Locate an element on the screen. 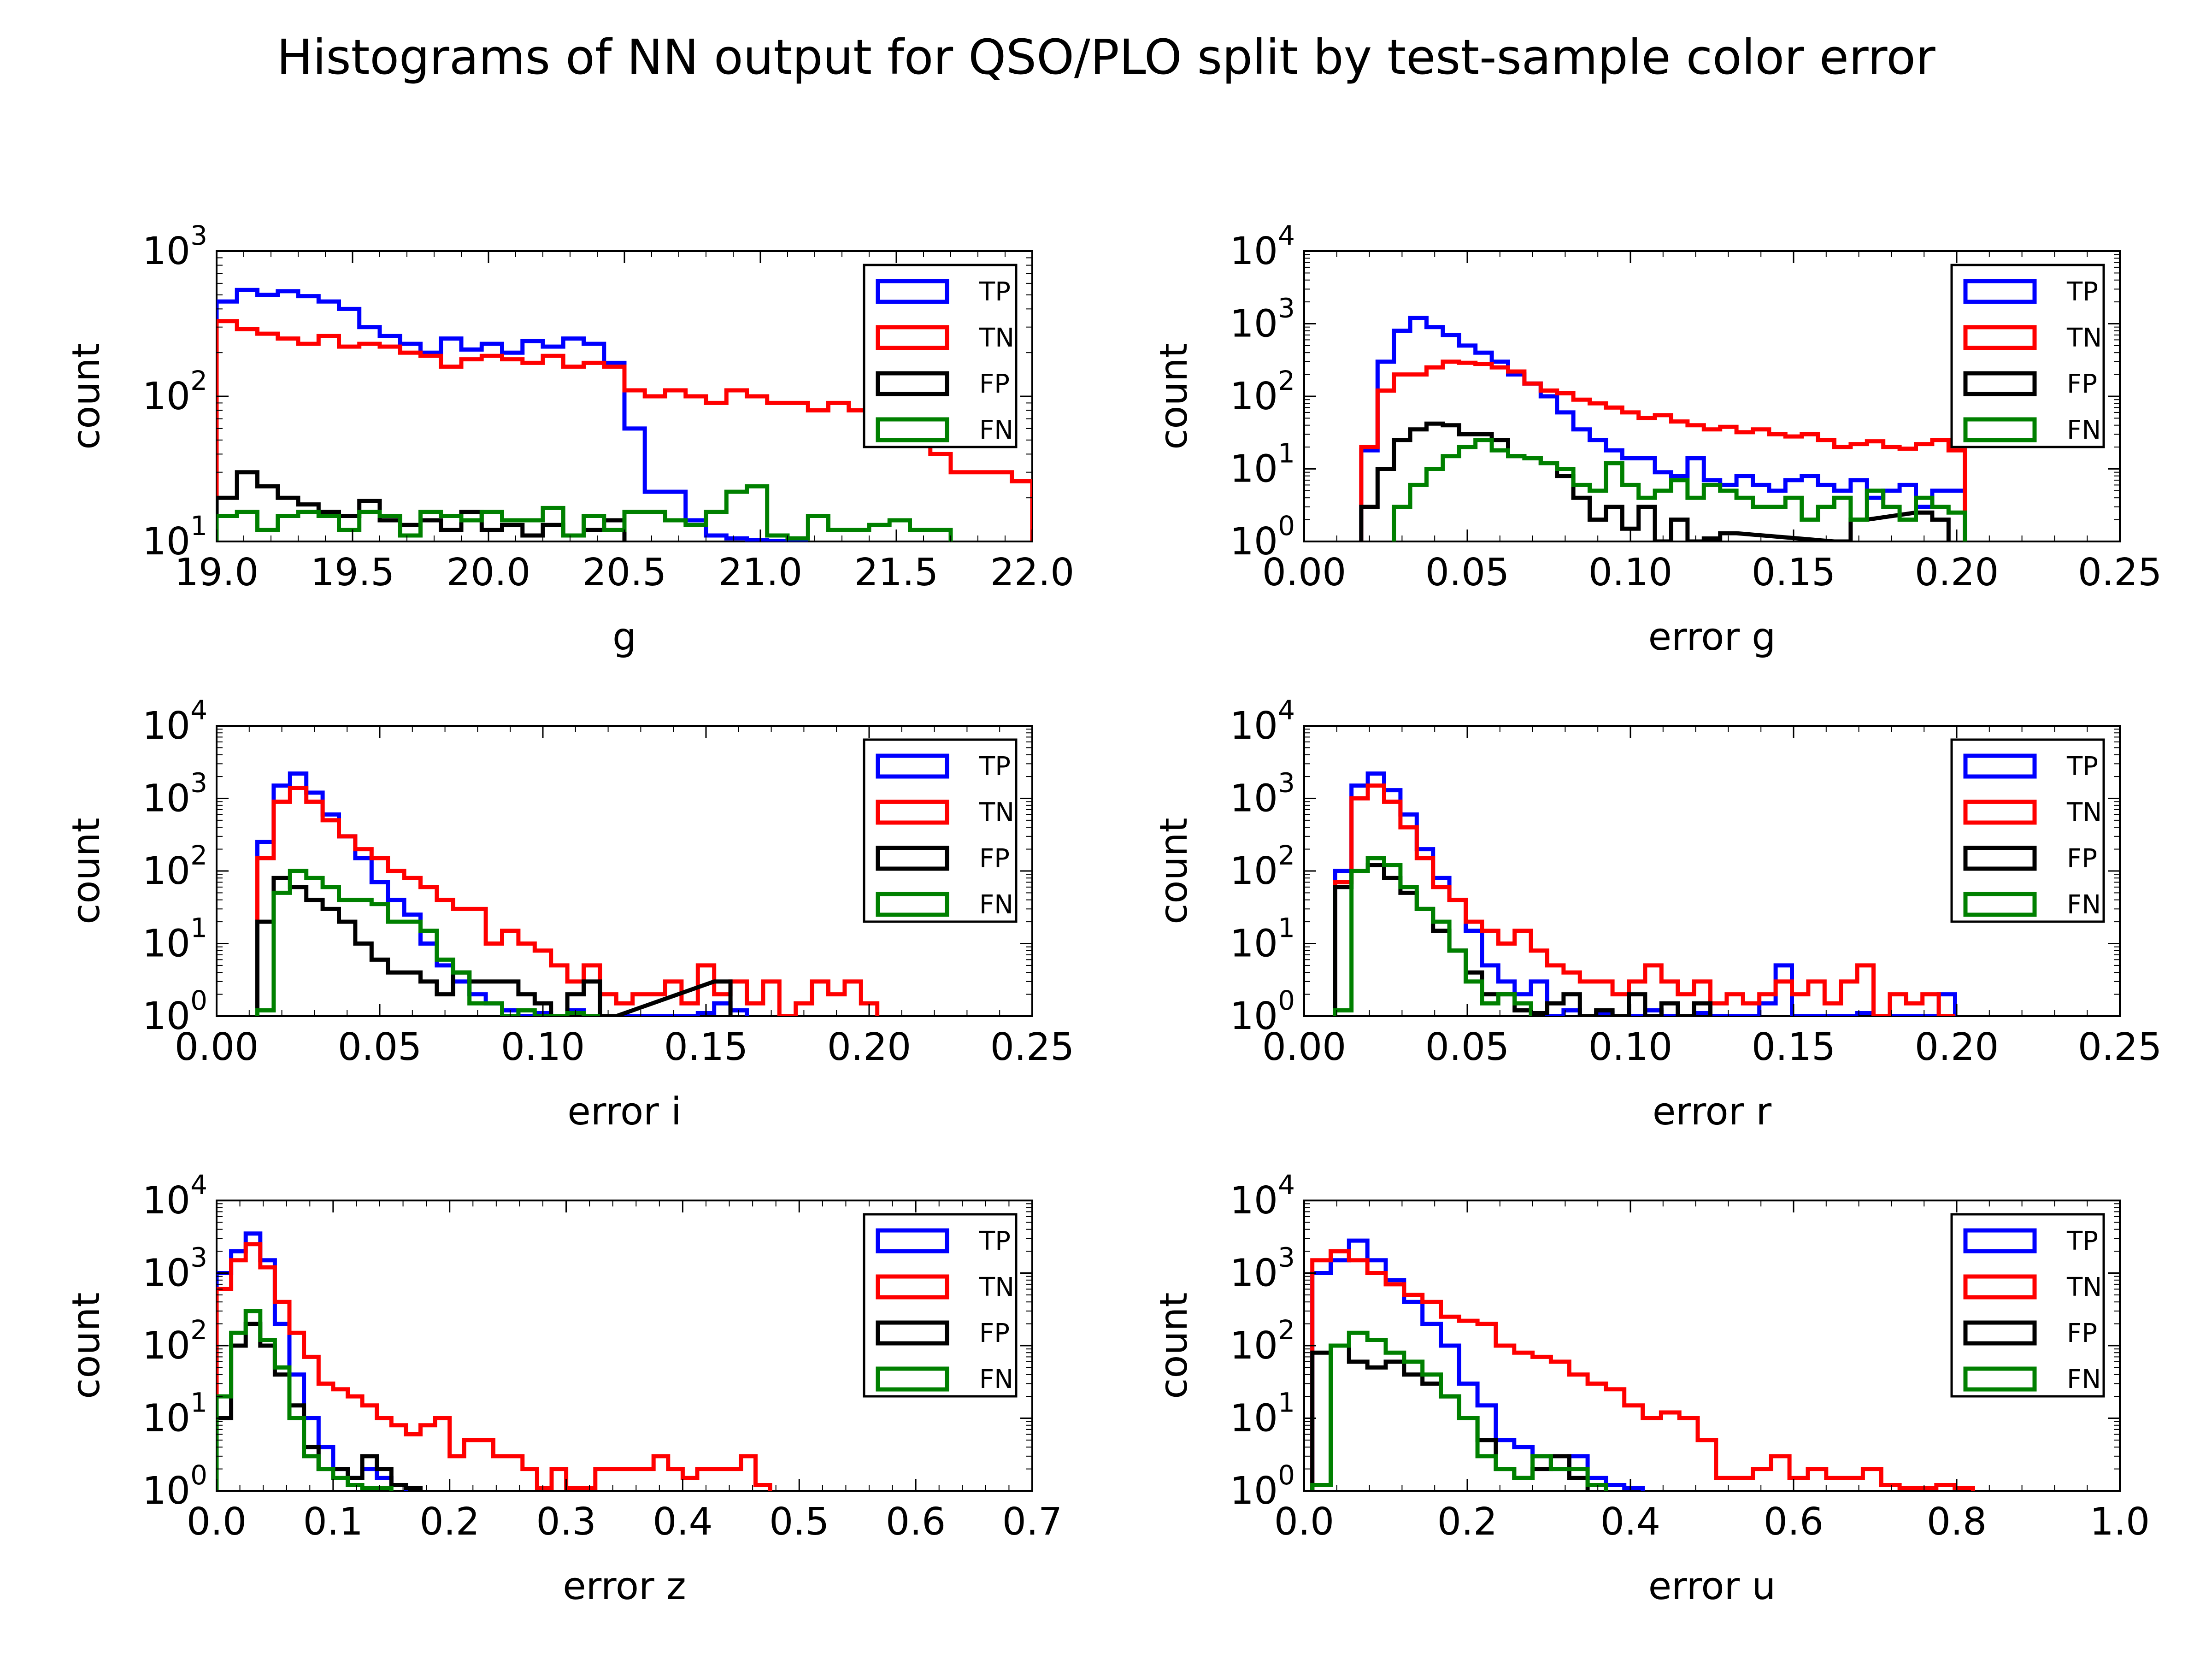 The height and width of the screenshot is (1659, 2212). y-tick-exponent: 2 is located at coordinates (1286, 1330).